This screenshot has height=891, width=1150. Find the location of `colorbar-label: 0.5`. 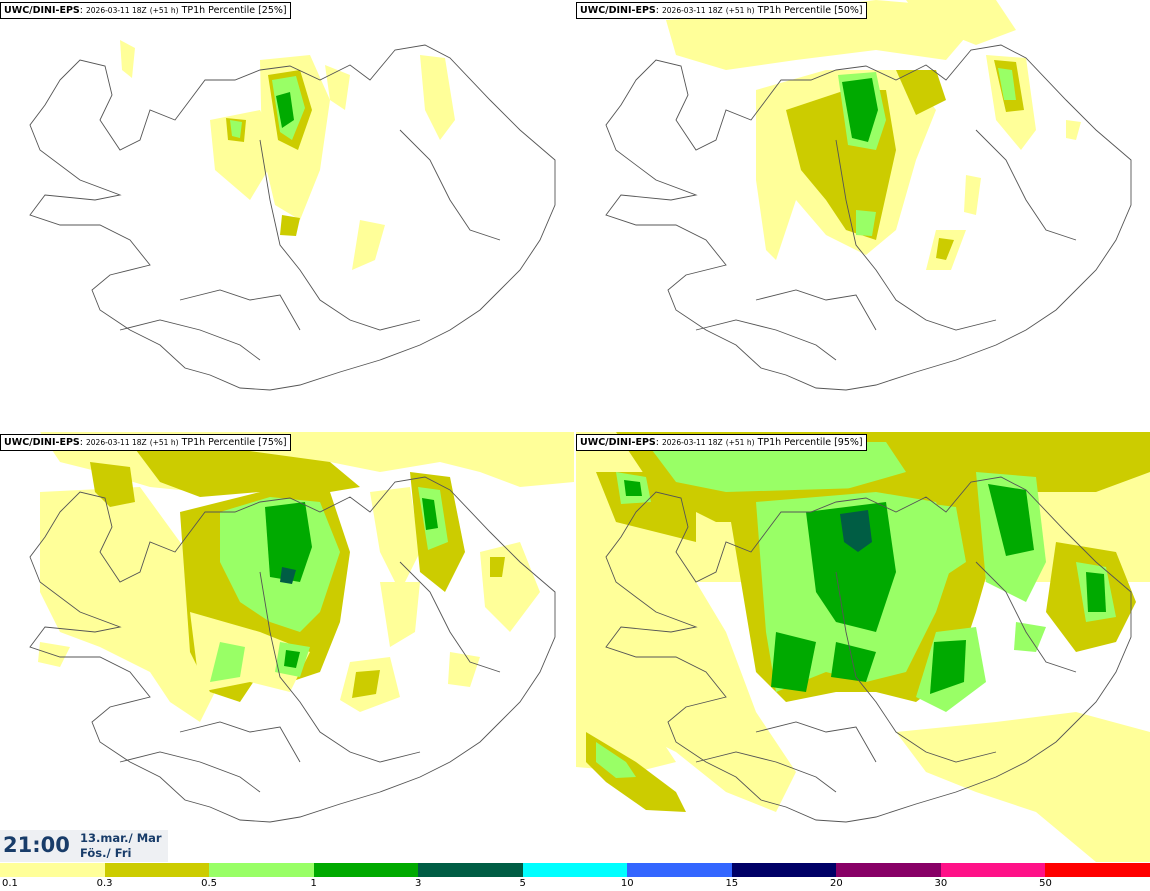

colorbar-label: 0.5 is located at coordinates (209, 883).